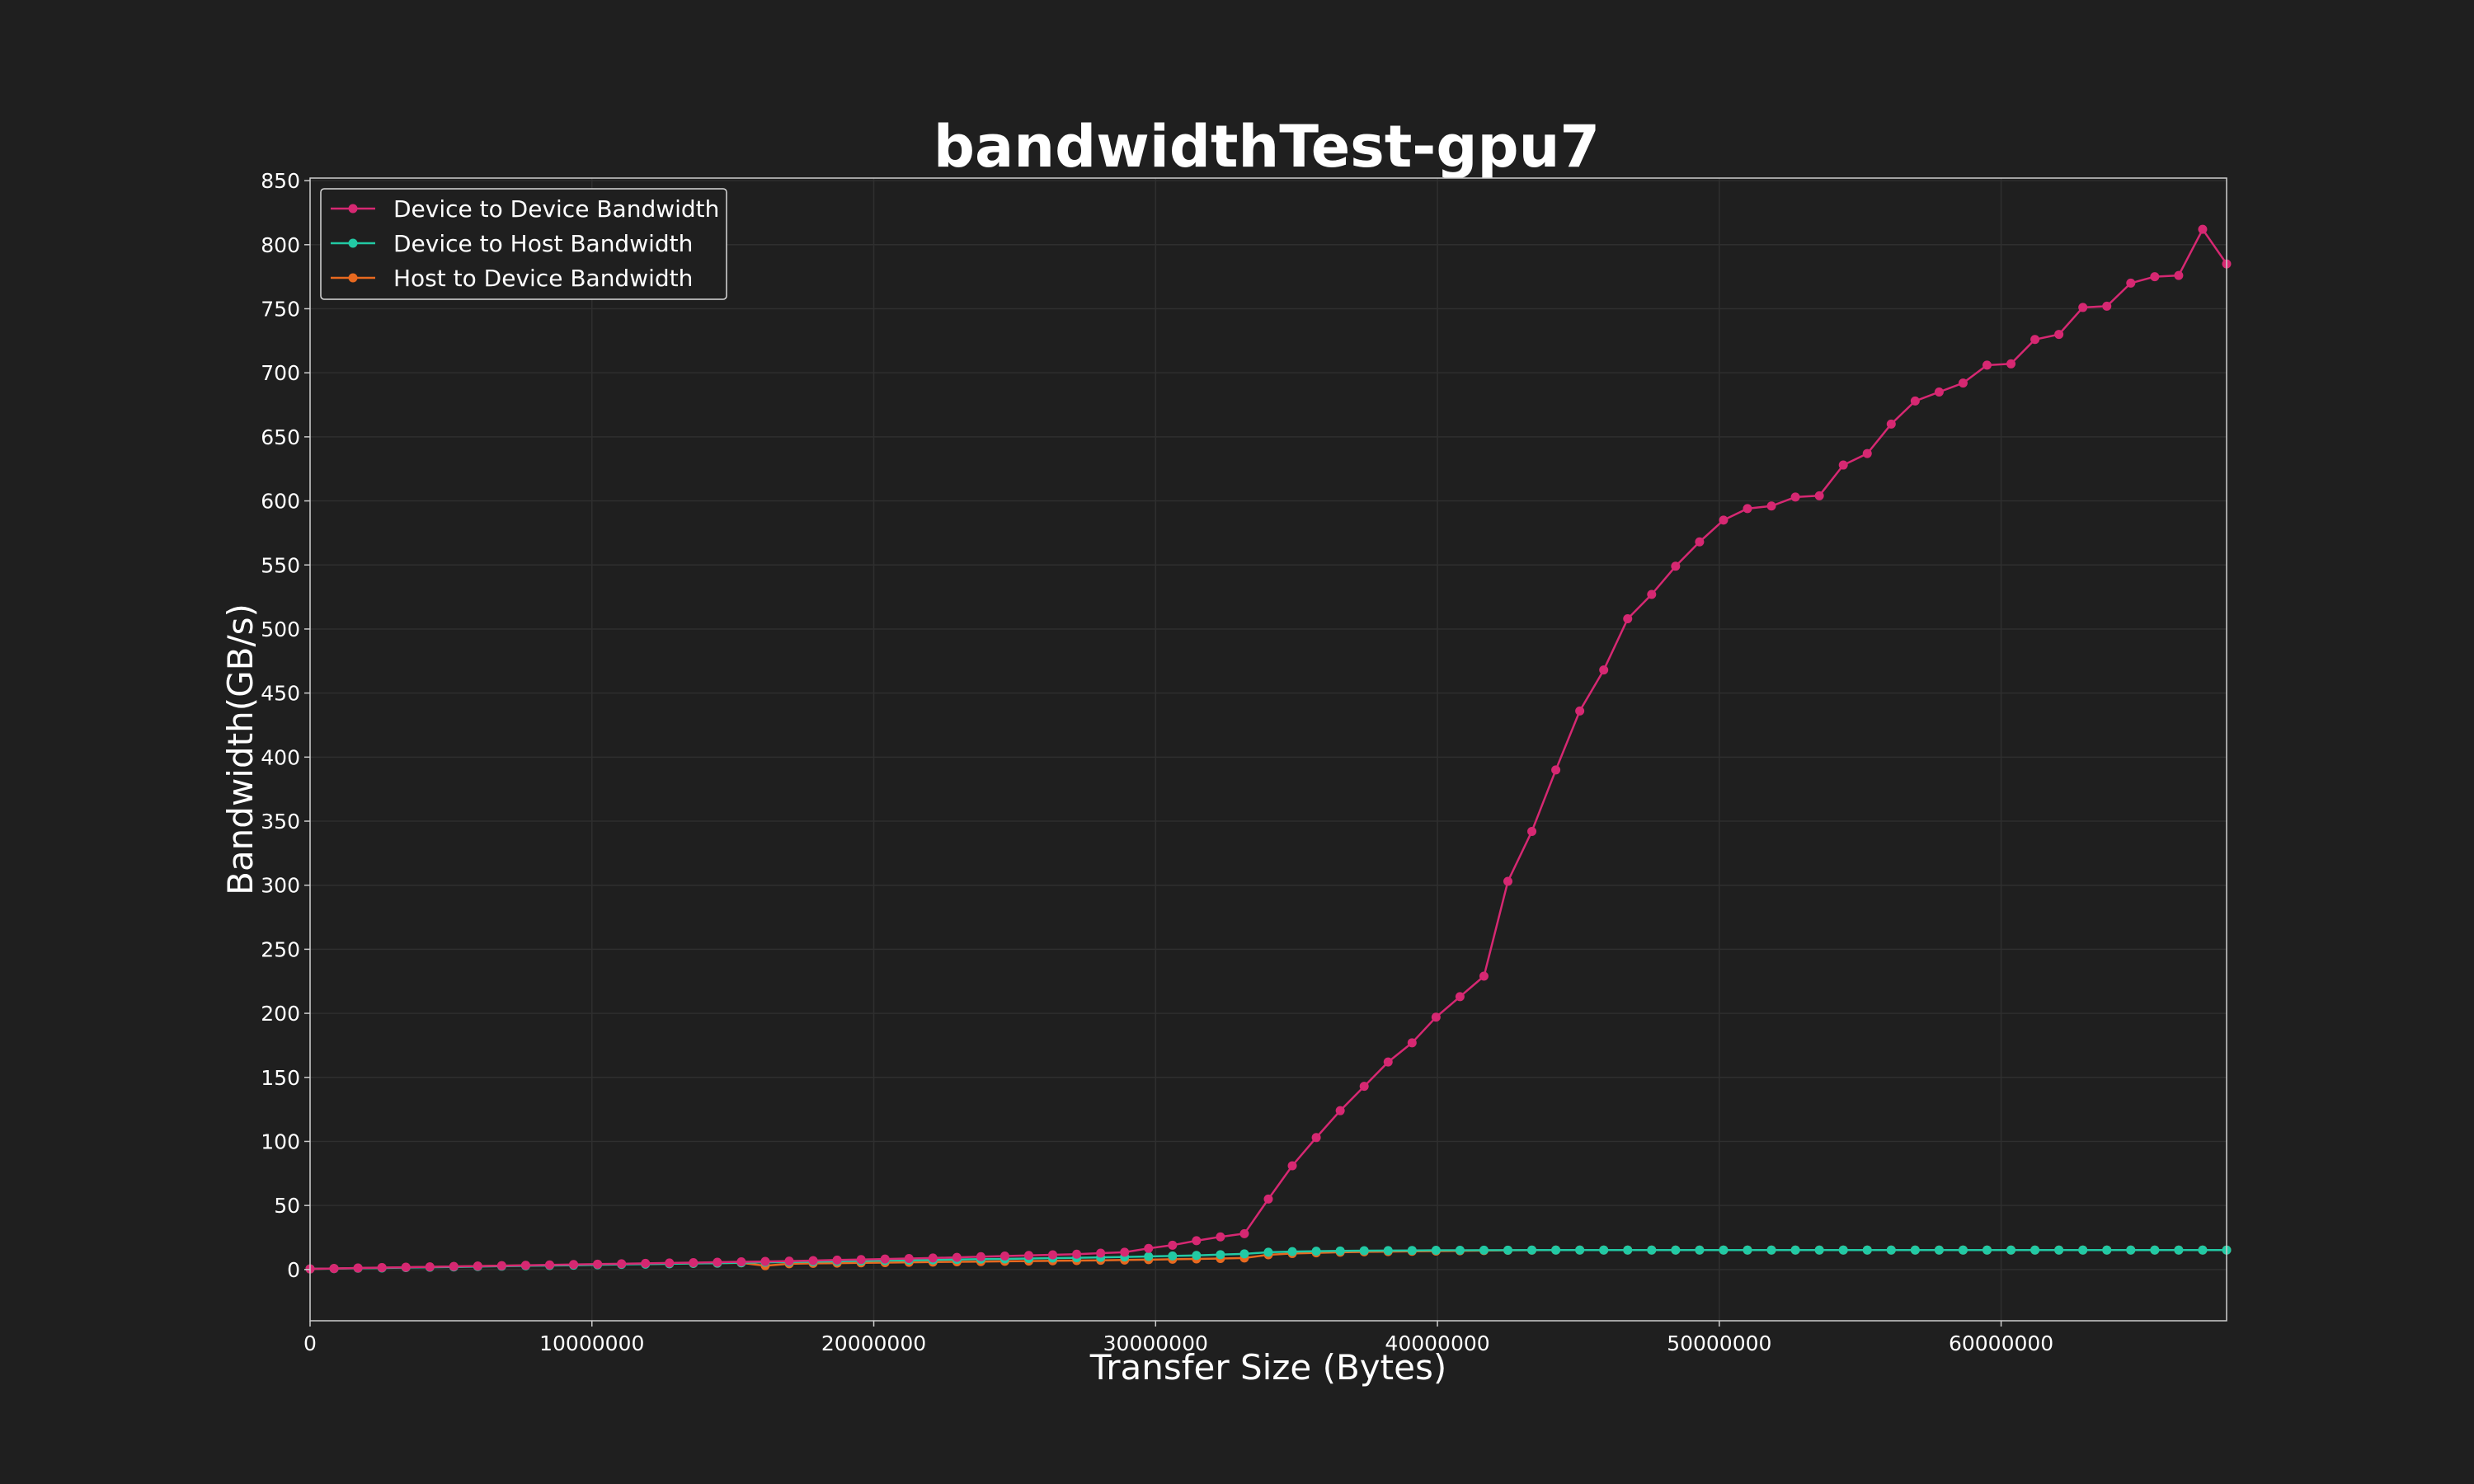  Describe the element at coordinates (2001, 1343) in the screenshot. I see `x-tick-label: 60000000` at that location.